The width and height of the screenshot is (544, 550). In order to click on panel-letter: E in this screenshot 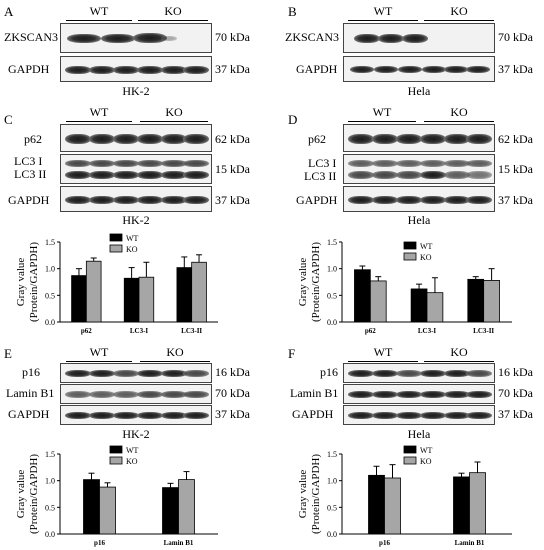, I will do `click(8, 353)`.